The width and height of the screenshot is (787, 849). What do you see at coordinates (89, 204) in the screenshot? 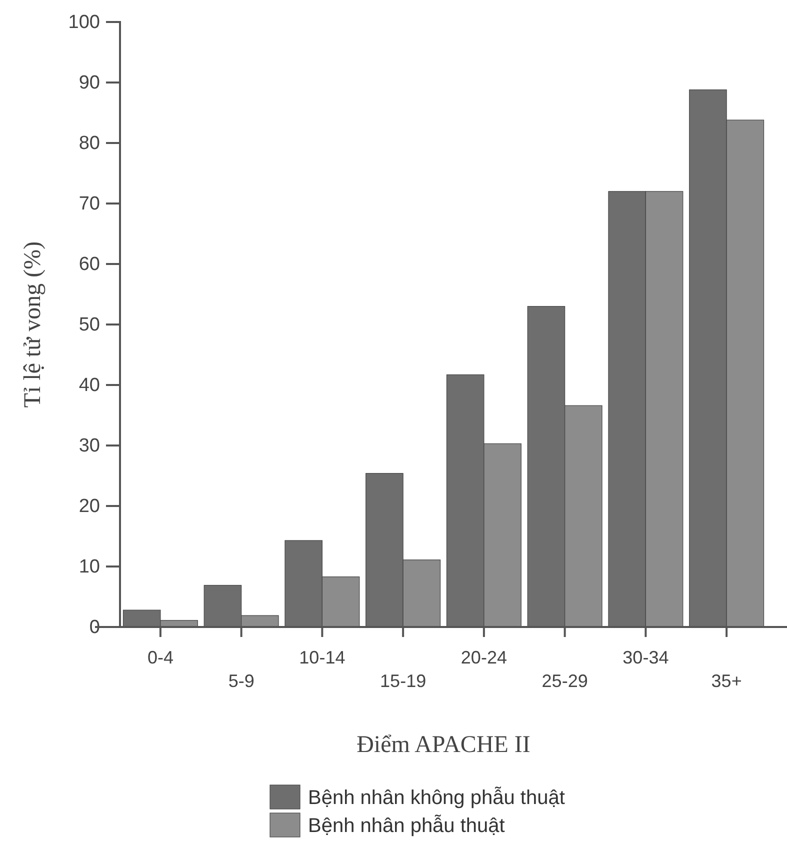
I see `y-tick-label: 70` at bounding box center [89, 204].